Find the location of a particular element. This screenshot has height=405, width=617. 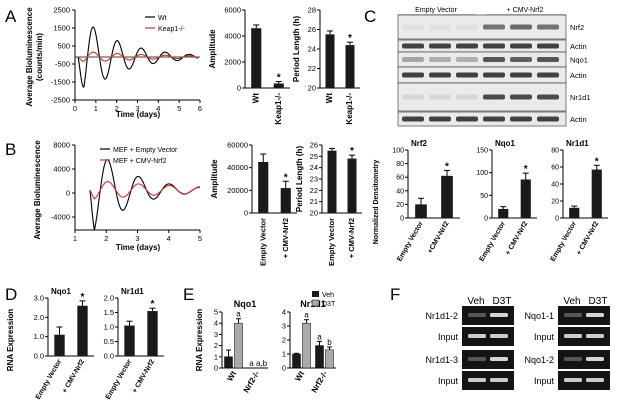

blot-label: Actin is located at coordinates (578, 119).